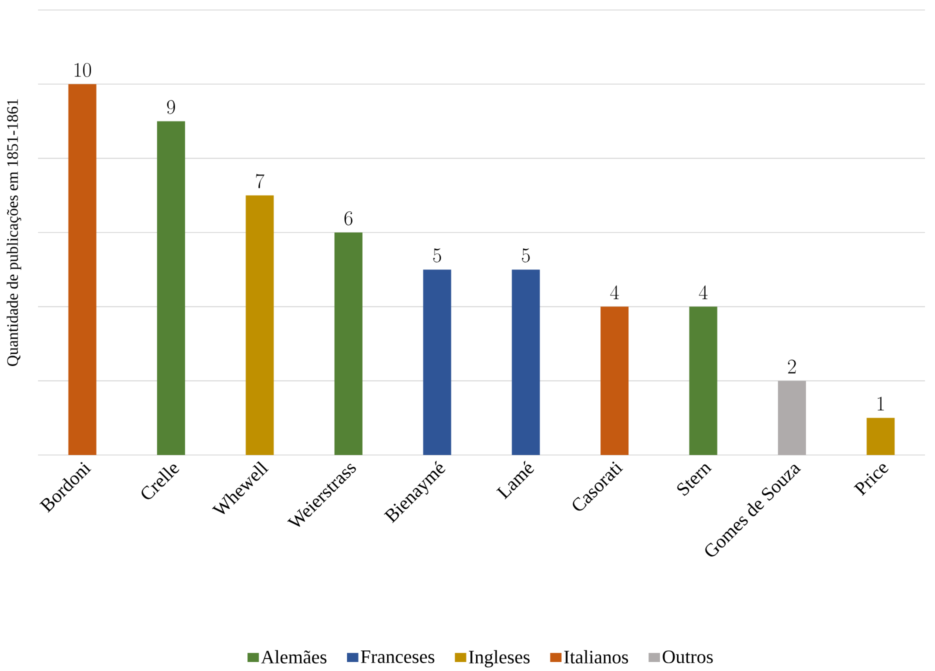 The height and width of the screenshot is (671, 935). Describe the element at coordinates (293, 657) in the screenshot. I see `legend-label: Alemães` at that location.